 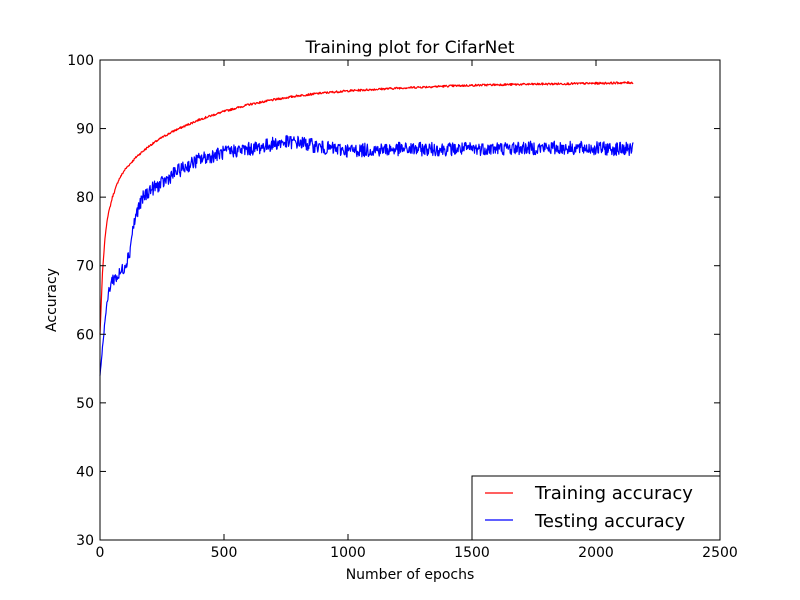 I want to click on x-tick-label: 0, so click(x=100, y=553).